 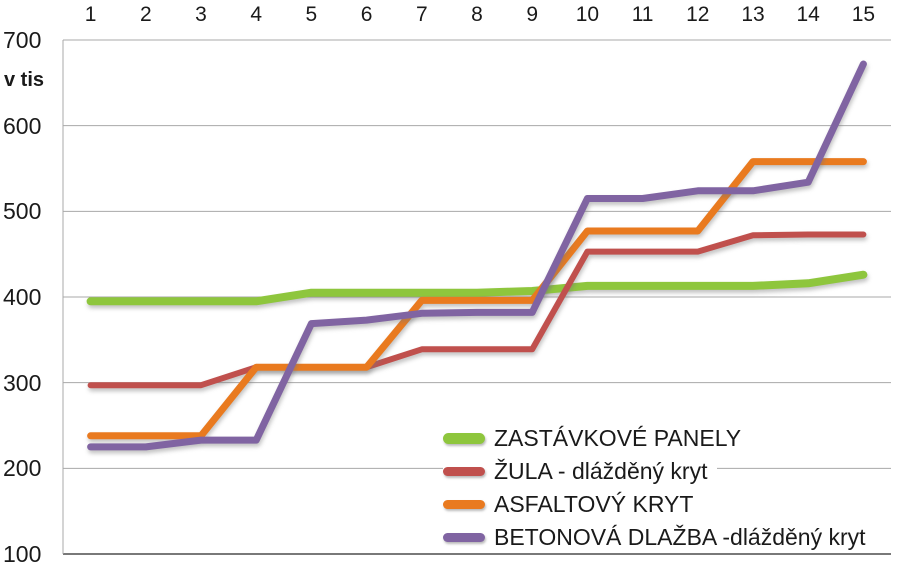 I want to click on legend-item: ASFALTOVÝ KRYT, so click(x=573, y=504).